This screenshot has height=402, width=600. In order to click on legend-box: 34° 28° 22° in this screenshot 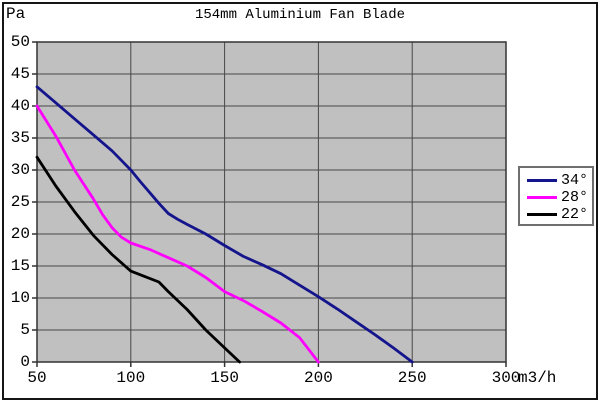, I will do `click(556, 196)`.